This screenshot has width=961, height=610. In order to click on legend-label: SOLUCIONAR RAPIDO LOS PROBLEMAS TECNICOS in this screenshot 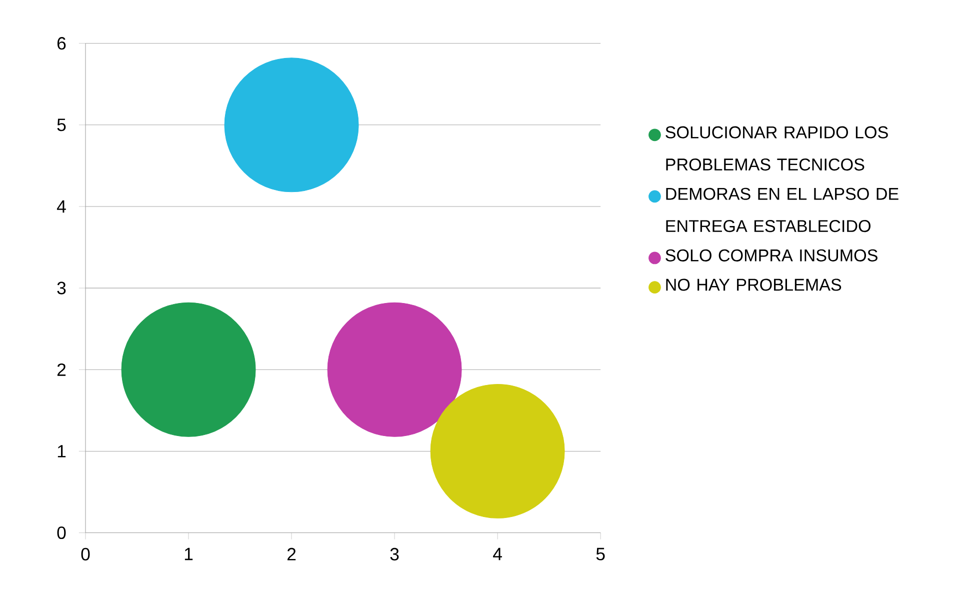, I will do `click(777, 148)`.